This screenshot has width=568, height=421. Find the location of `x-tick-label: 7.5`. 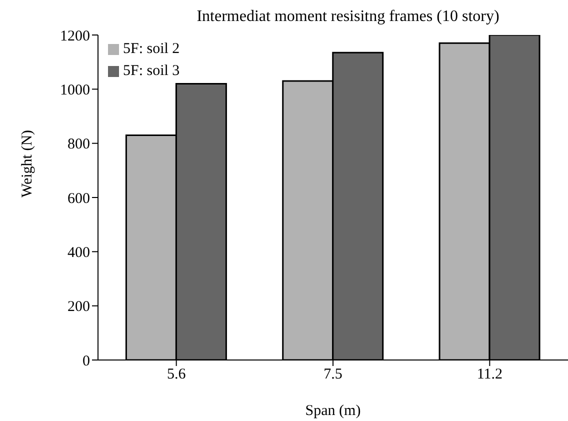

x-tick-label: 7.5 is located at coordinates (333, 374).